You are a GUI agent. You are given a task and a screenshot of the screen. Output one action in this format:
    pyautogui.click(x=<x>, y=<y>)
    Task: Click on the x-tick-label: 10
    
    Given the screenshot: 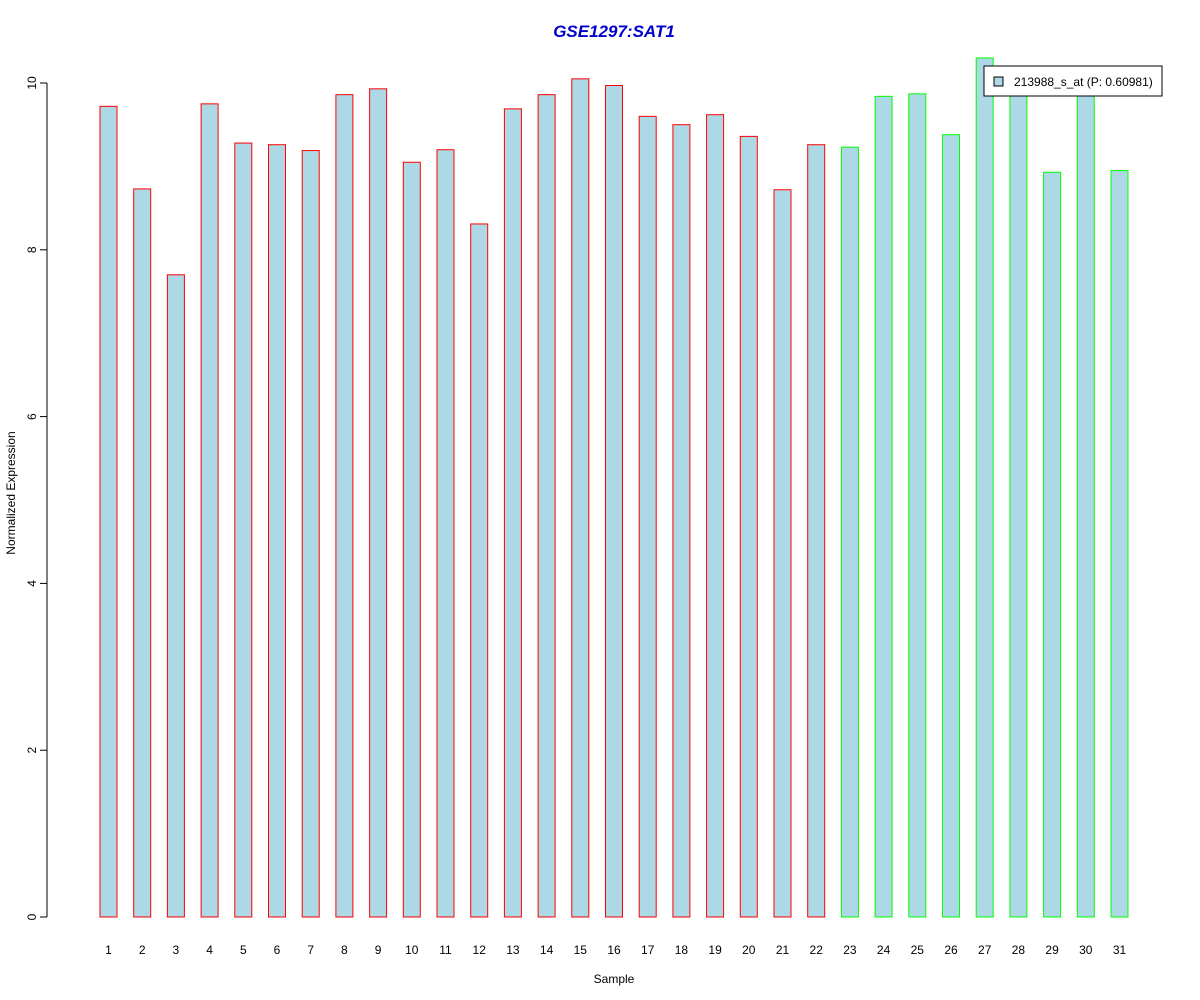 What is the action you would take?
    pyautogui.click(x=412, y=950)
    